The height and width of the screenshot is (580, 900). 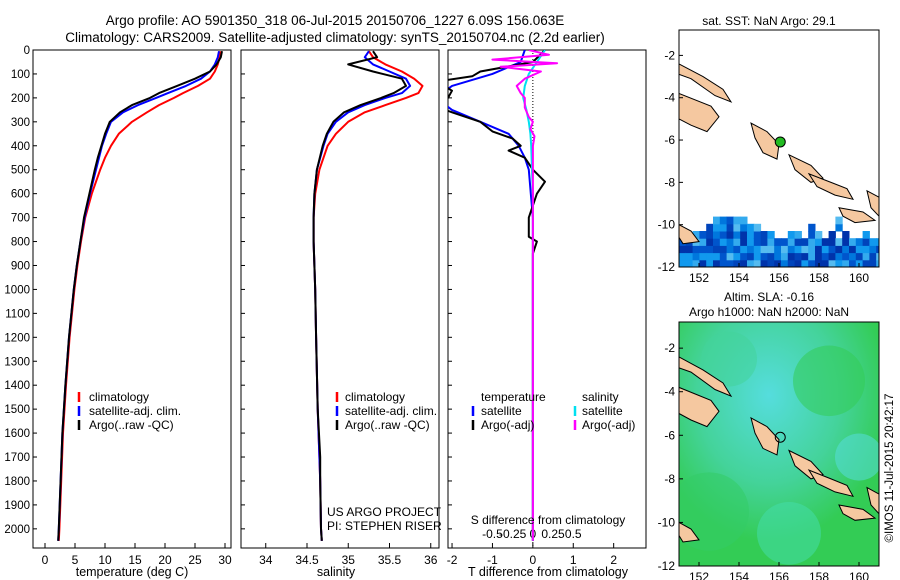 I want to click on depth-tick-label: 1200, so click(x=17, y=338).